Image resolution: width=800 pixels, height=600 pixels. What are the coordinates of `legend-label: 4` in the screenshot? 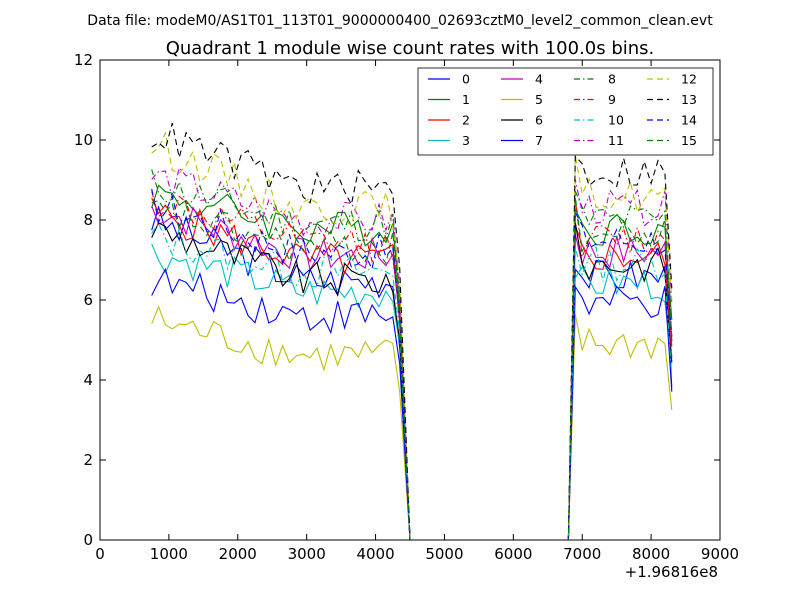 It's located at (539, 79).